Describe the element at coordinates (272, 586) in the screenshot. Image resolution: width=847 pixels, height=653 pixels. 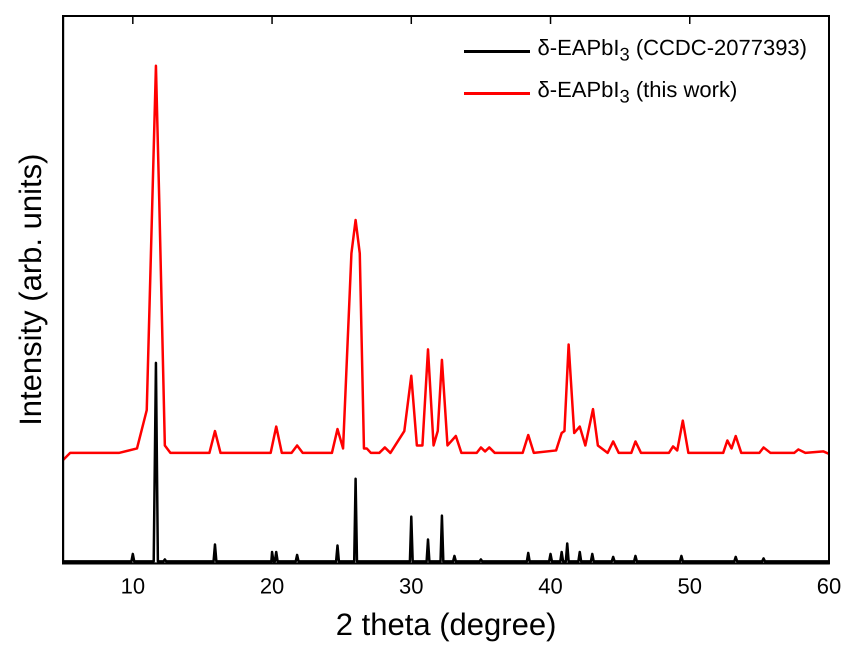
I see `x-tick-label: 20` at that location.